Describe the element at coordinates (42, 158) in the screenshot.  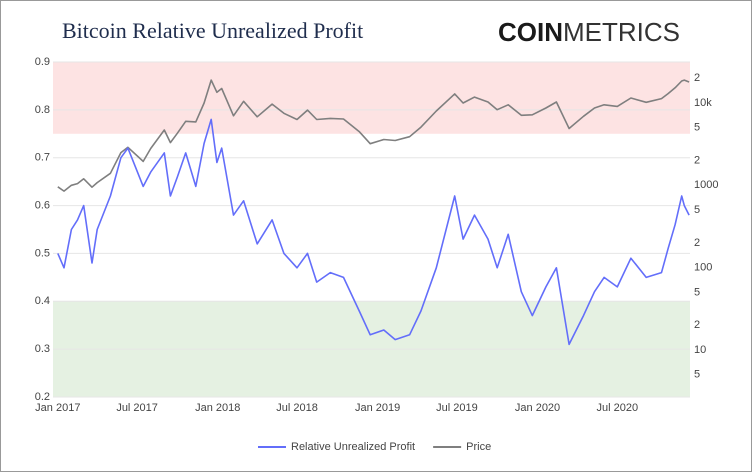
I see `y-tick-label: 0.7` at that location.